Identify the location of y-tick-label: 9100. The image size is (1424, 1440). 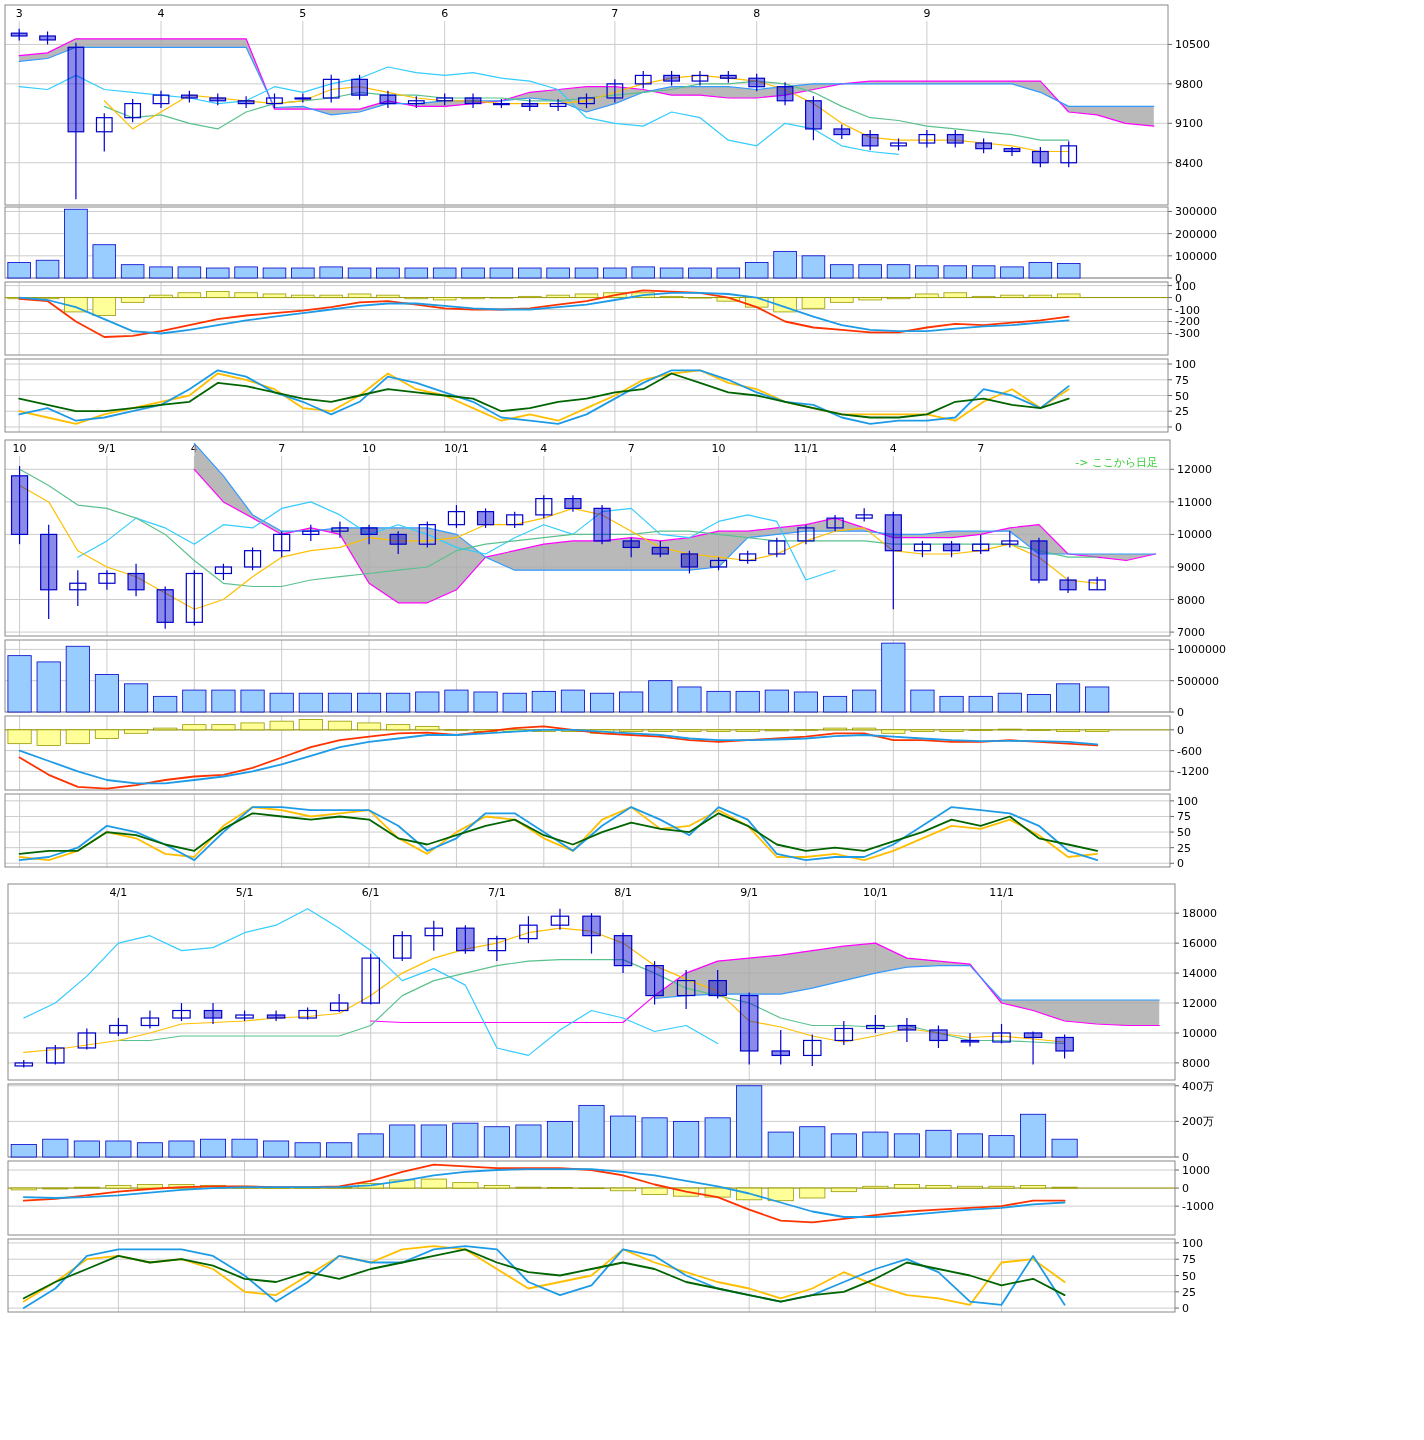
(1189, 124).